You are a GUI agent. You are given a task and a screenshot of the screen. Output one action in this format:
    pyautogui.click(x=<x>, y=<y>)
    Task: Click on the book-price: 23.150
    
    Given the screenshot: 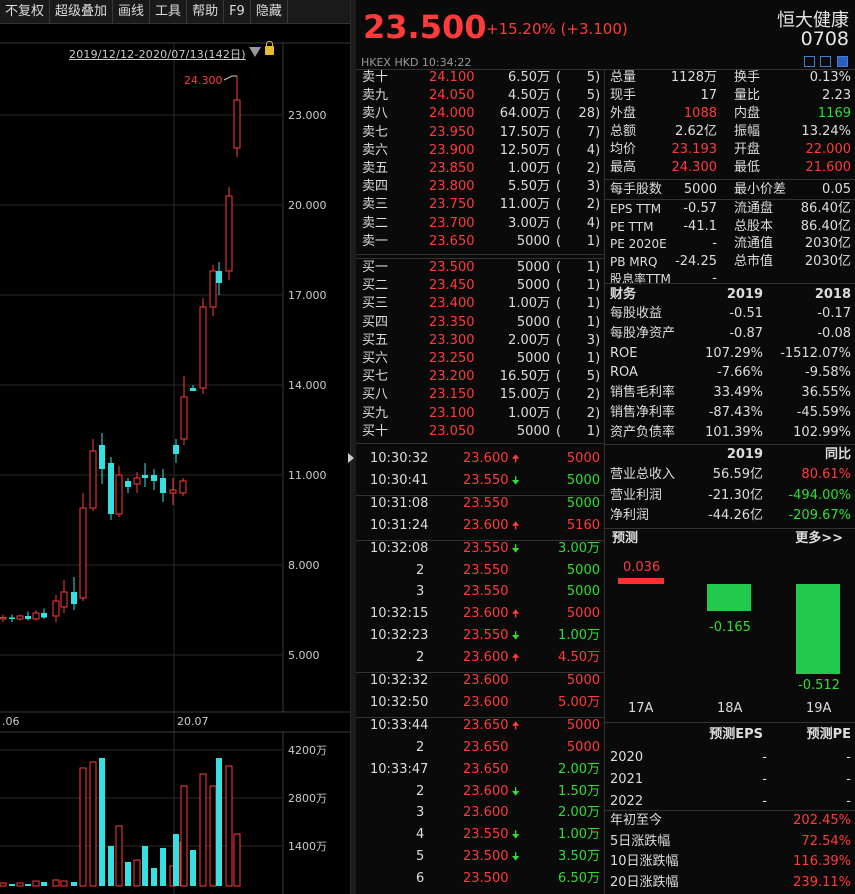 What is the action you would take?
    pyautogui.click(x=452, y=395)
    